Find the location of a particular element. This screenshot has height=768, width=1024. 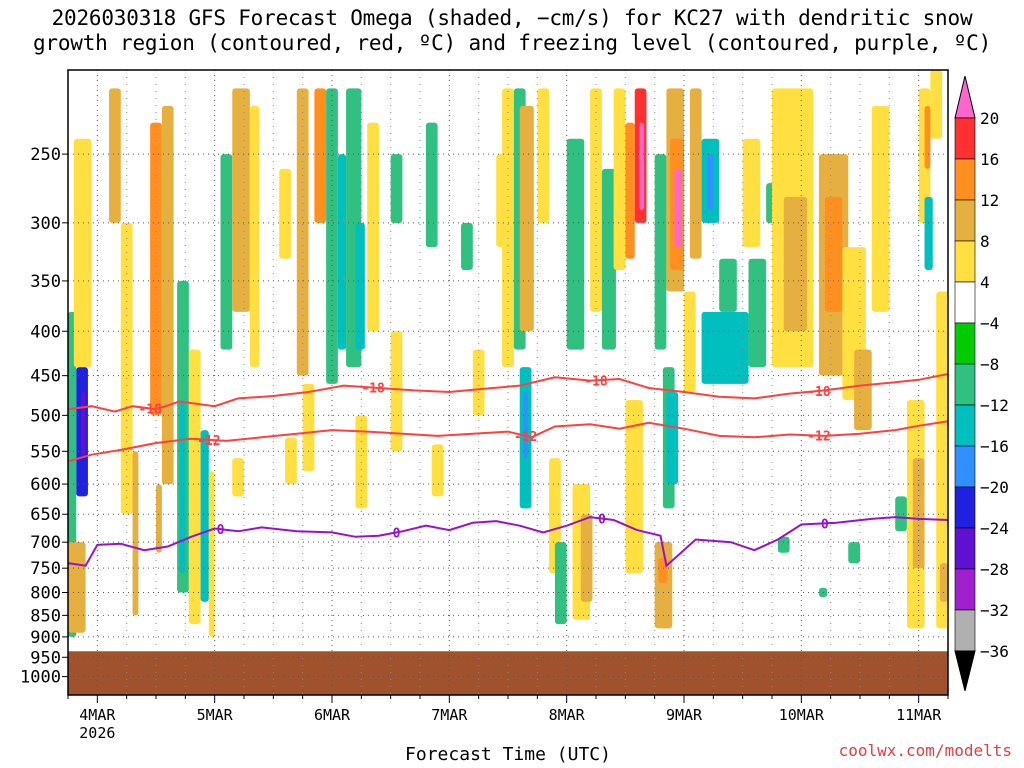

x-tick-label: 9MAR is located at coordinates (684, 715).